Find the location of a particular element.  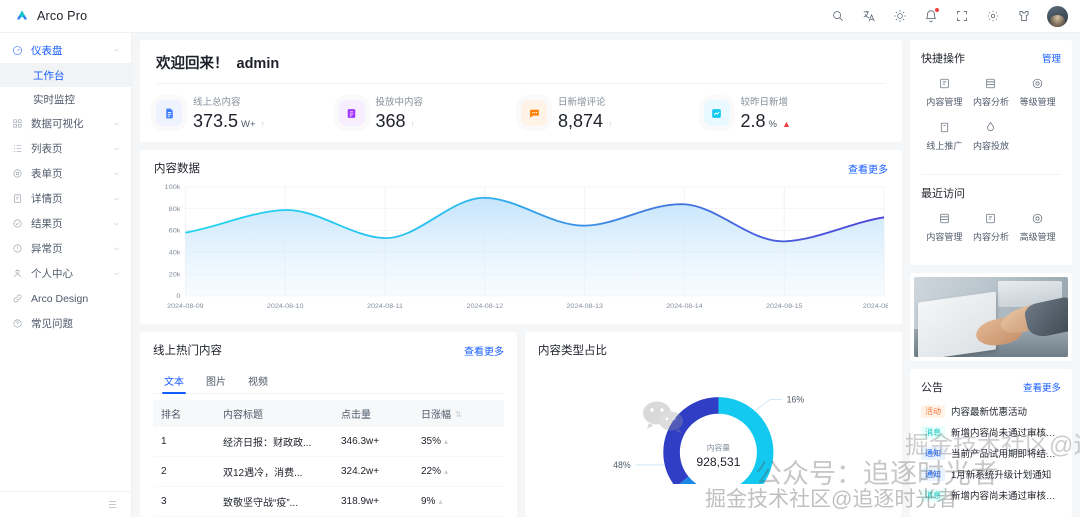

recent-item-content-manage: 内容管理 is located at coordinates (944, 226).